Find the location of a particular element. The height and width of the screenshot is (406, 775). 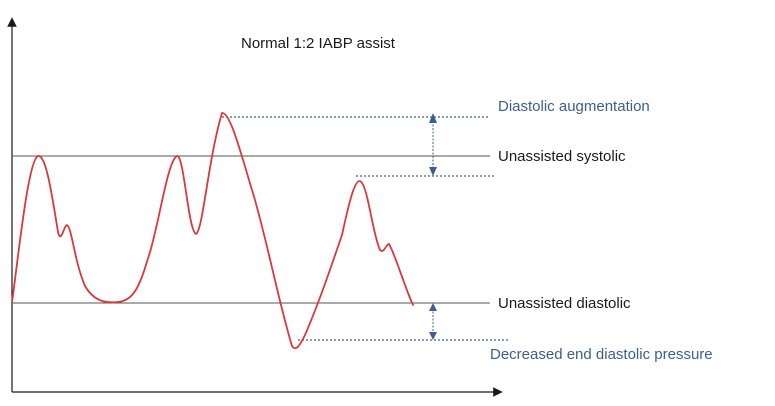

diagram-title: Normal 1:2 IABP assist is located at coordinates (318, 43).